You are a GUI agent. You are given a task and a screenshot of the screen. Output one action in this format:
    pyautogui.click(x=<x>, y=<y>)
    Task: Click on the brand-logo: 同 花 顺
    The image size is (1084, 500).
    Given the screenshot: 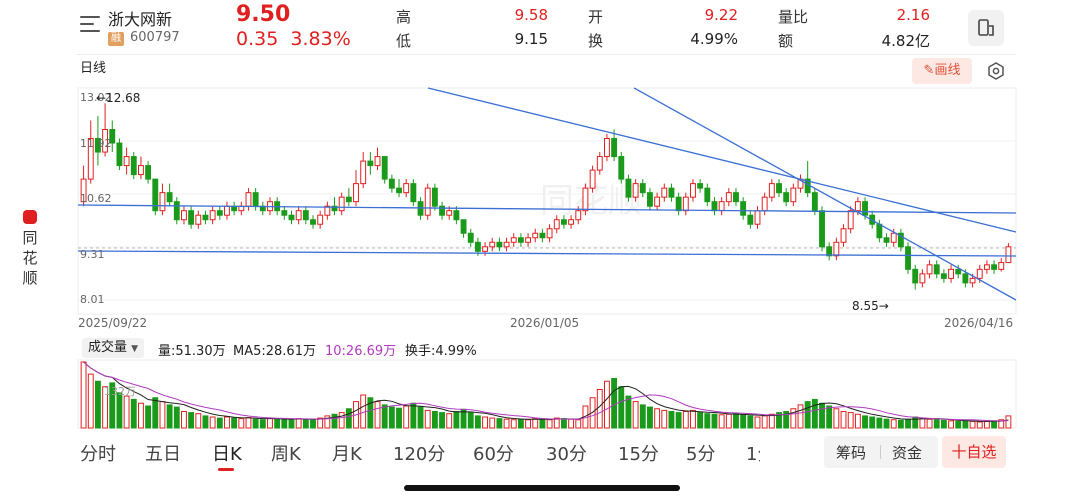 What is the action you would take?
    pyautogui.click(x=30, y=249)
    